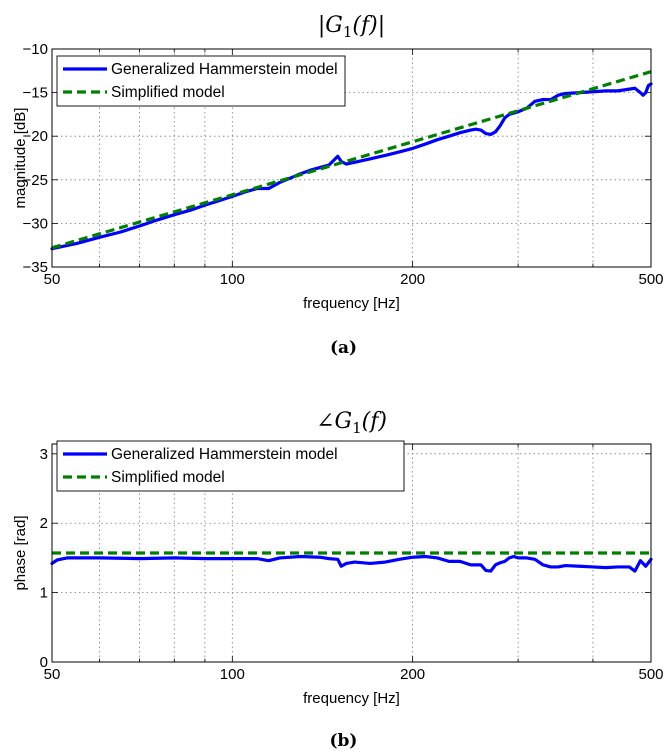  I want to click on y-tick-label: −10, so click(35, 49).